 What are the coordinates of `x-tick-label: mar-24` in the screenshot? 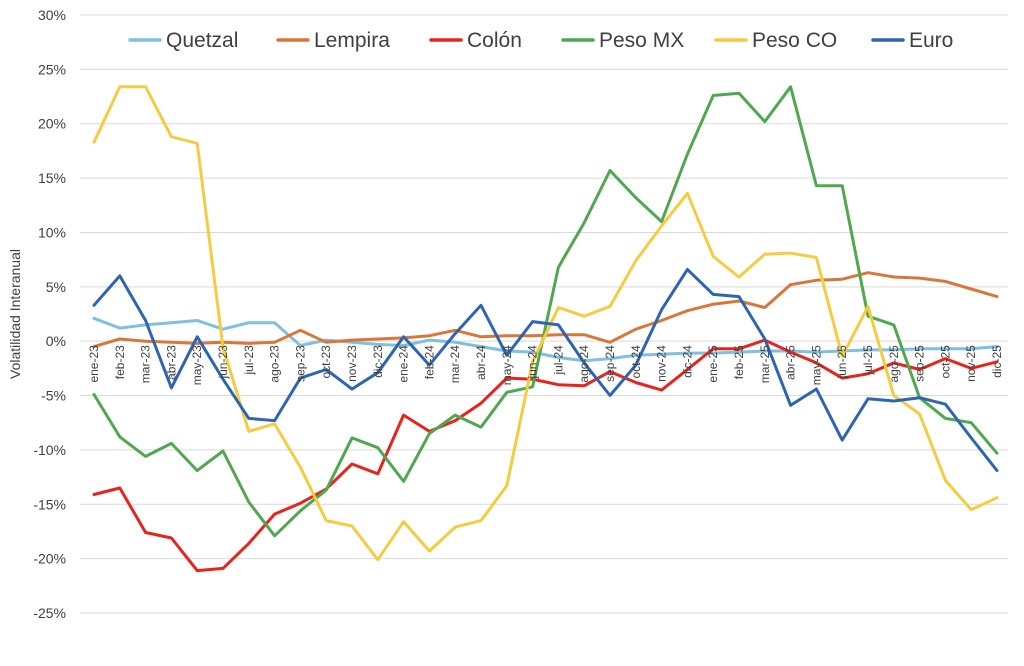 It's located at (455, 364).